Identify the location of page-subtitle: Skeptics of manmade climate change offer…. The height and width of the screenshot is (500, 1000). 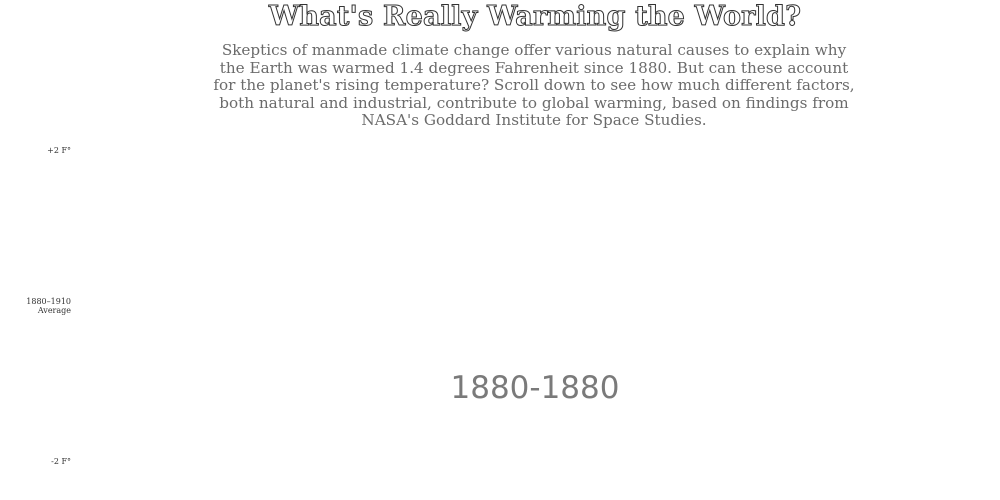
(534, 85).